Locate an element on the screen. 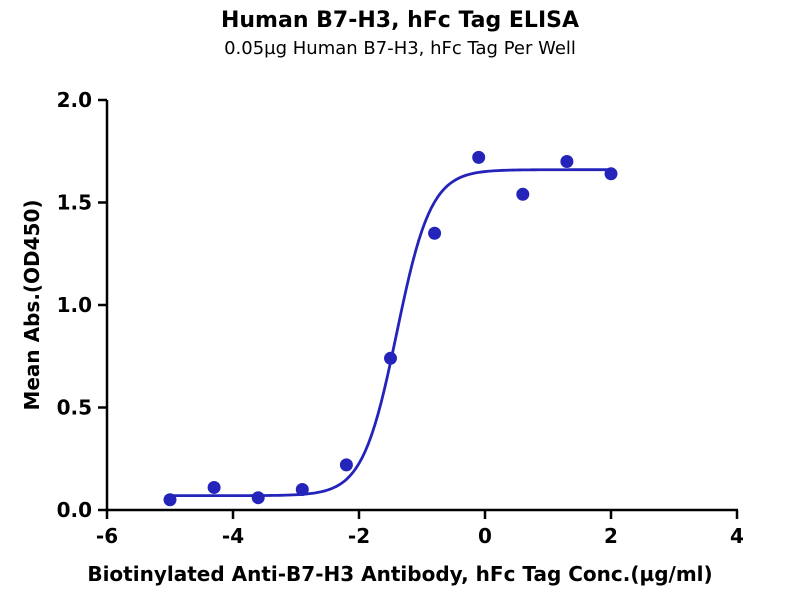  chart-title: Human B7-H3, hFc Tag ELISA is located at coordinates (400, 20).